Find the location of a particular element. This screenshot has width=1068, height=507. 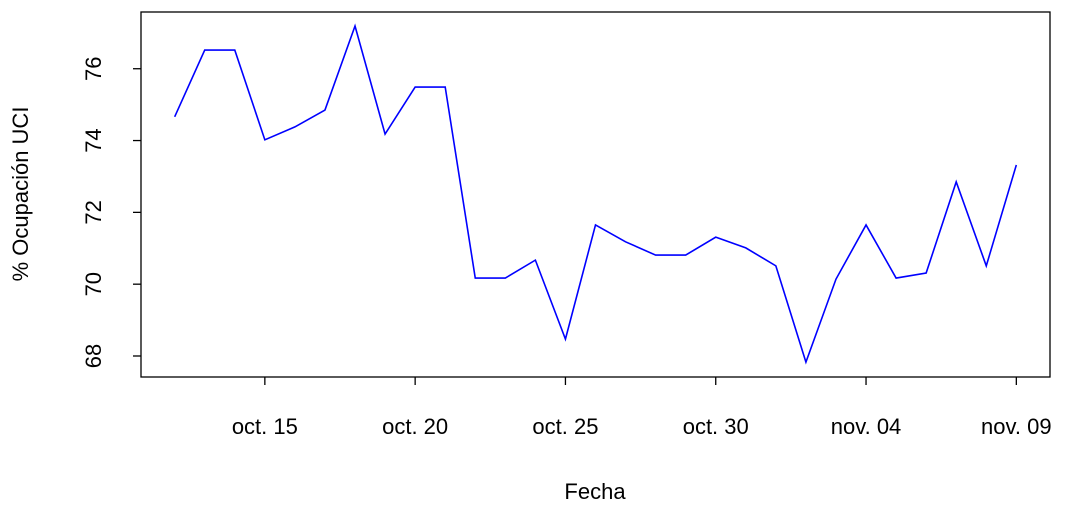

y-tick-label: 72 is located at coordinates (93, 212).